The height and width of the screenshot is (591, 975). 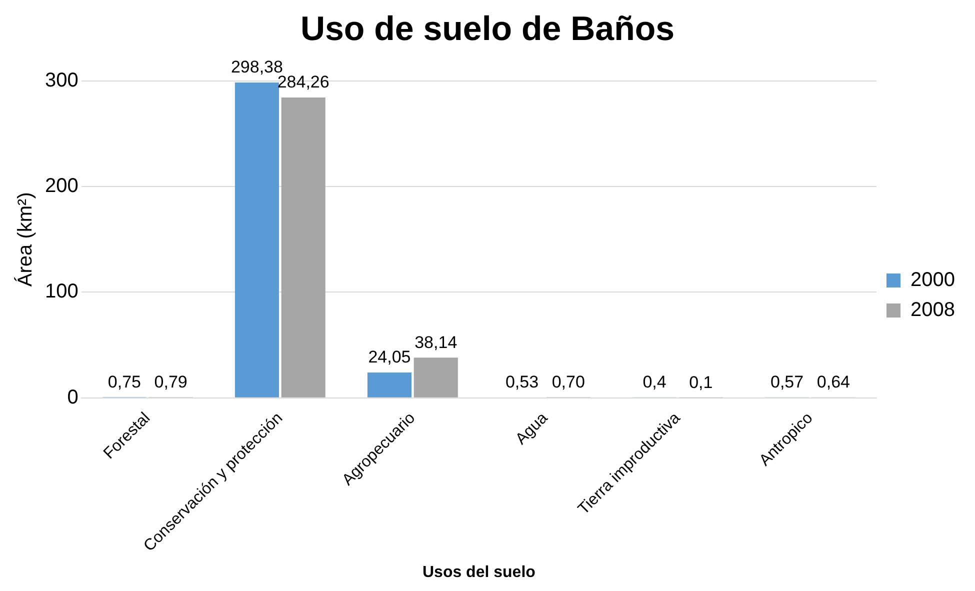 I want to click on data-label: 24,05, so click(x=389, y=357).